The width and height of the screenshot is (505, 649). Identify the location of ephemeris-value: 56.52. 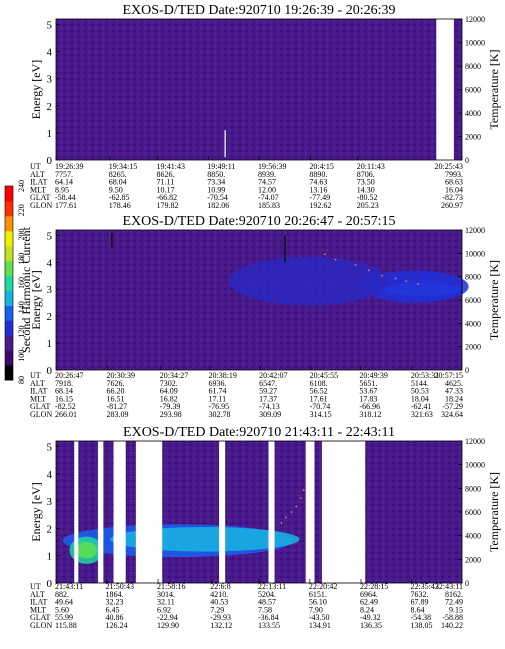
(319, 391).